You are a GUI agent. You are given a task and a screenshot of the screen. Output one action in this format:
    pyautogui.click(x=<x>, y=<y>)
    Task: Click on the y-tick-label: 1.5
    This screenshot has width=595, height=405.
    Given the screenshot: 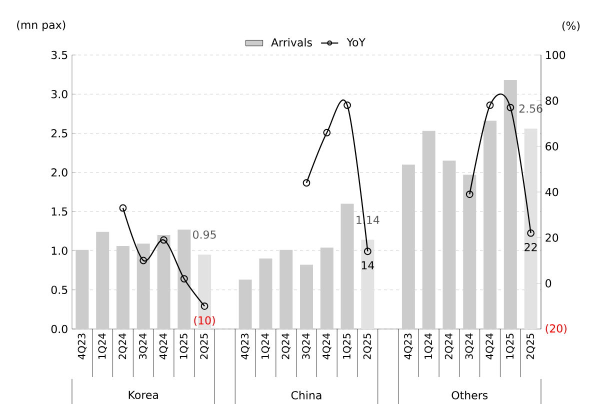 What is the action you would take?
    pyautogui.click(x=60, y=211)
    